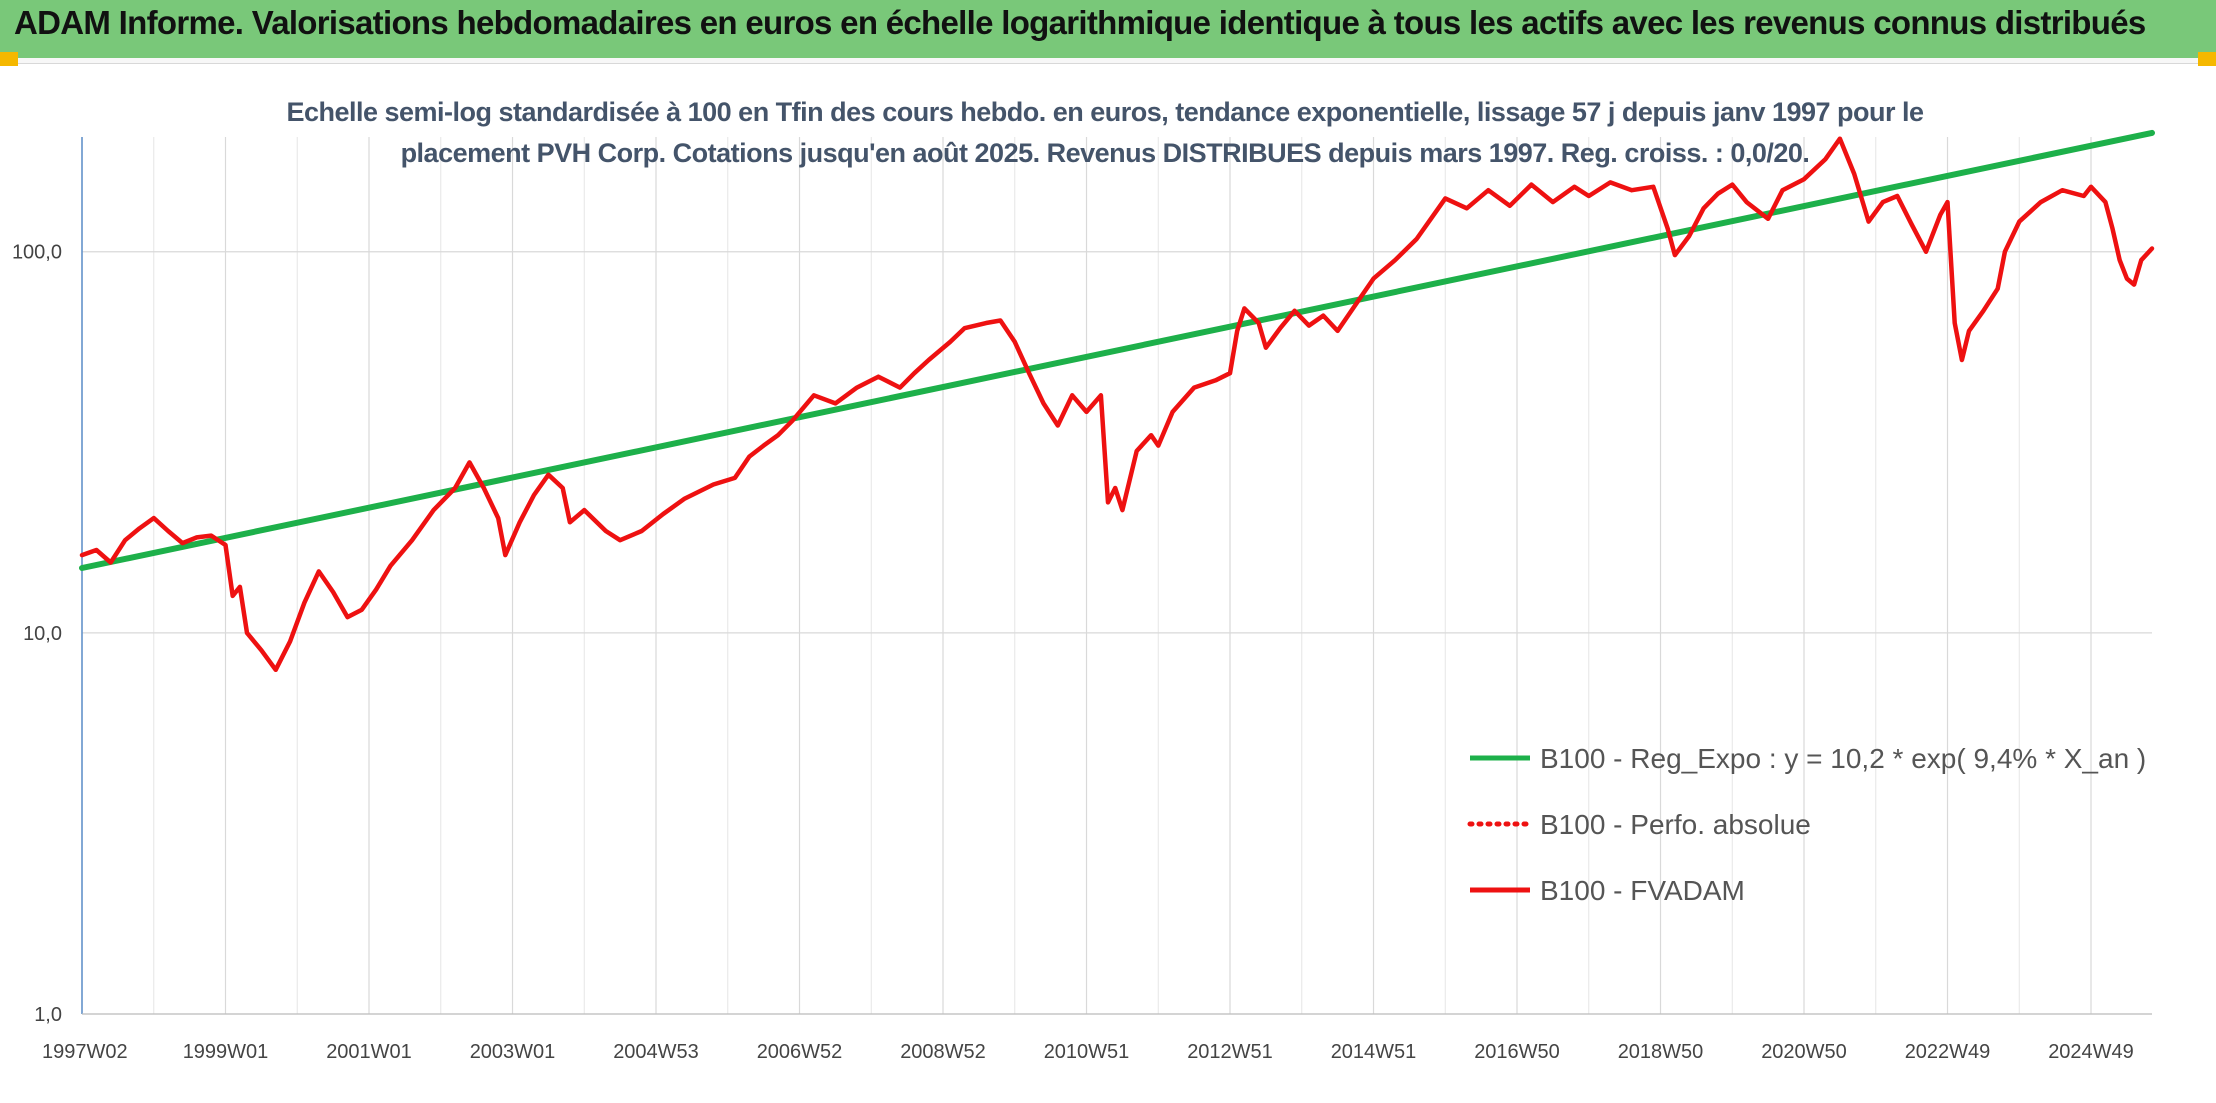 The image size is (2216, 1103). What do you see at coordinates (369, 1052) in the screenshot?
I see `x-tick-label: 2001W01` at bounding box center [369, 1052].